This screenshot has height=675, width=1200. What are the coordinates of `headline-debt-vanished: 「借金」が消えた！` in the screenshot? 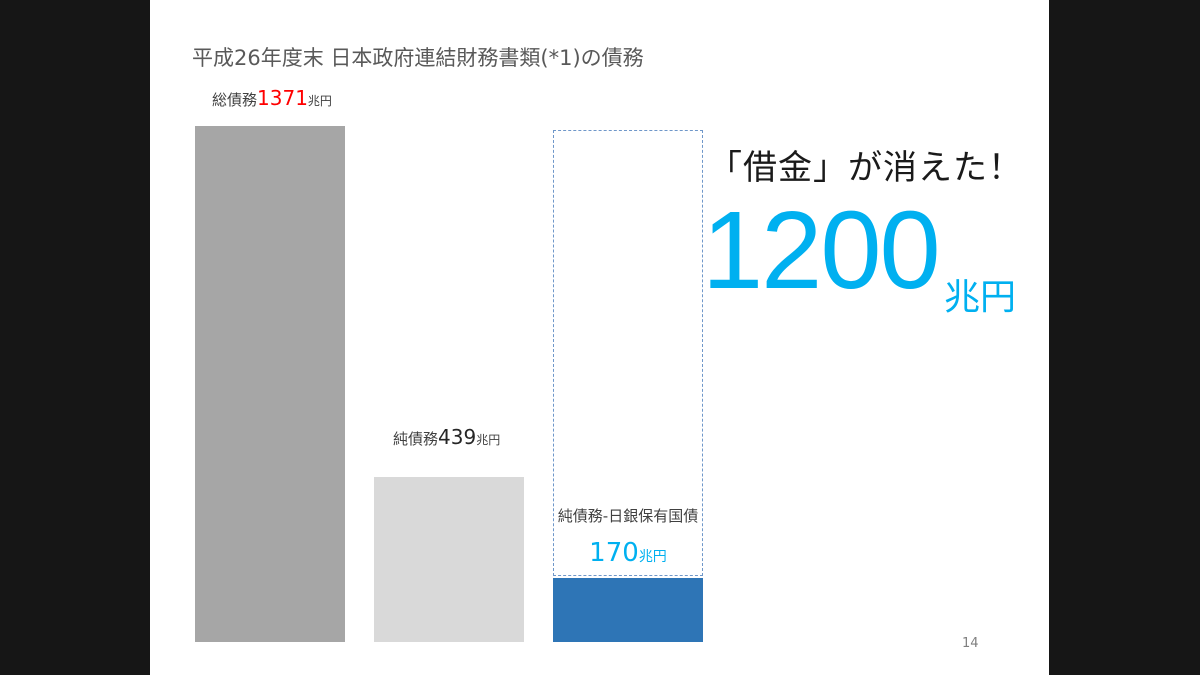 It's located at (865, 168).